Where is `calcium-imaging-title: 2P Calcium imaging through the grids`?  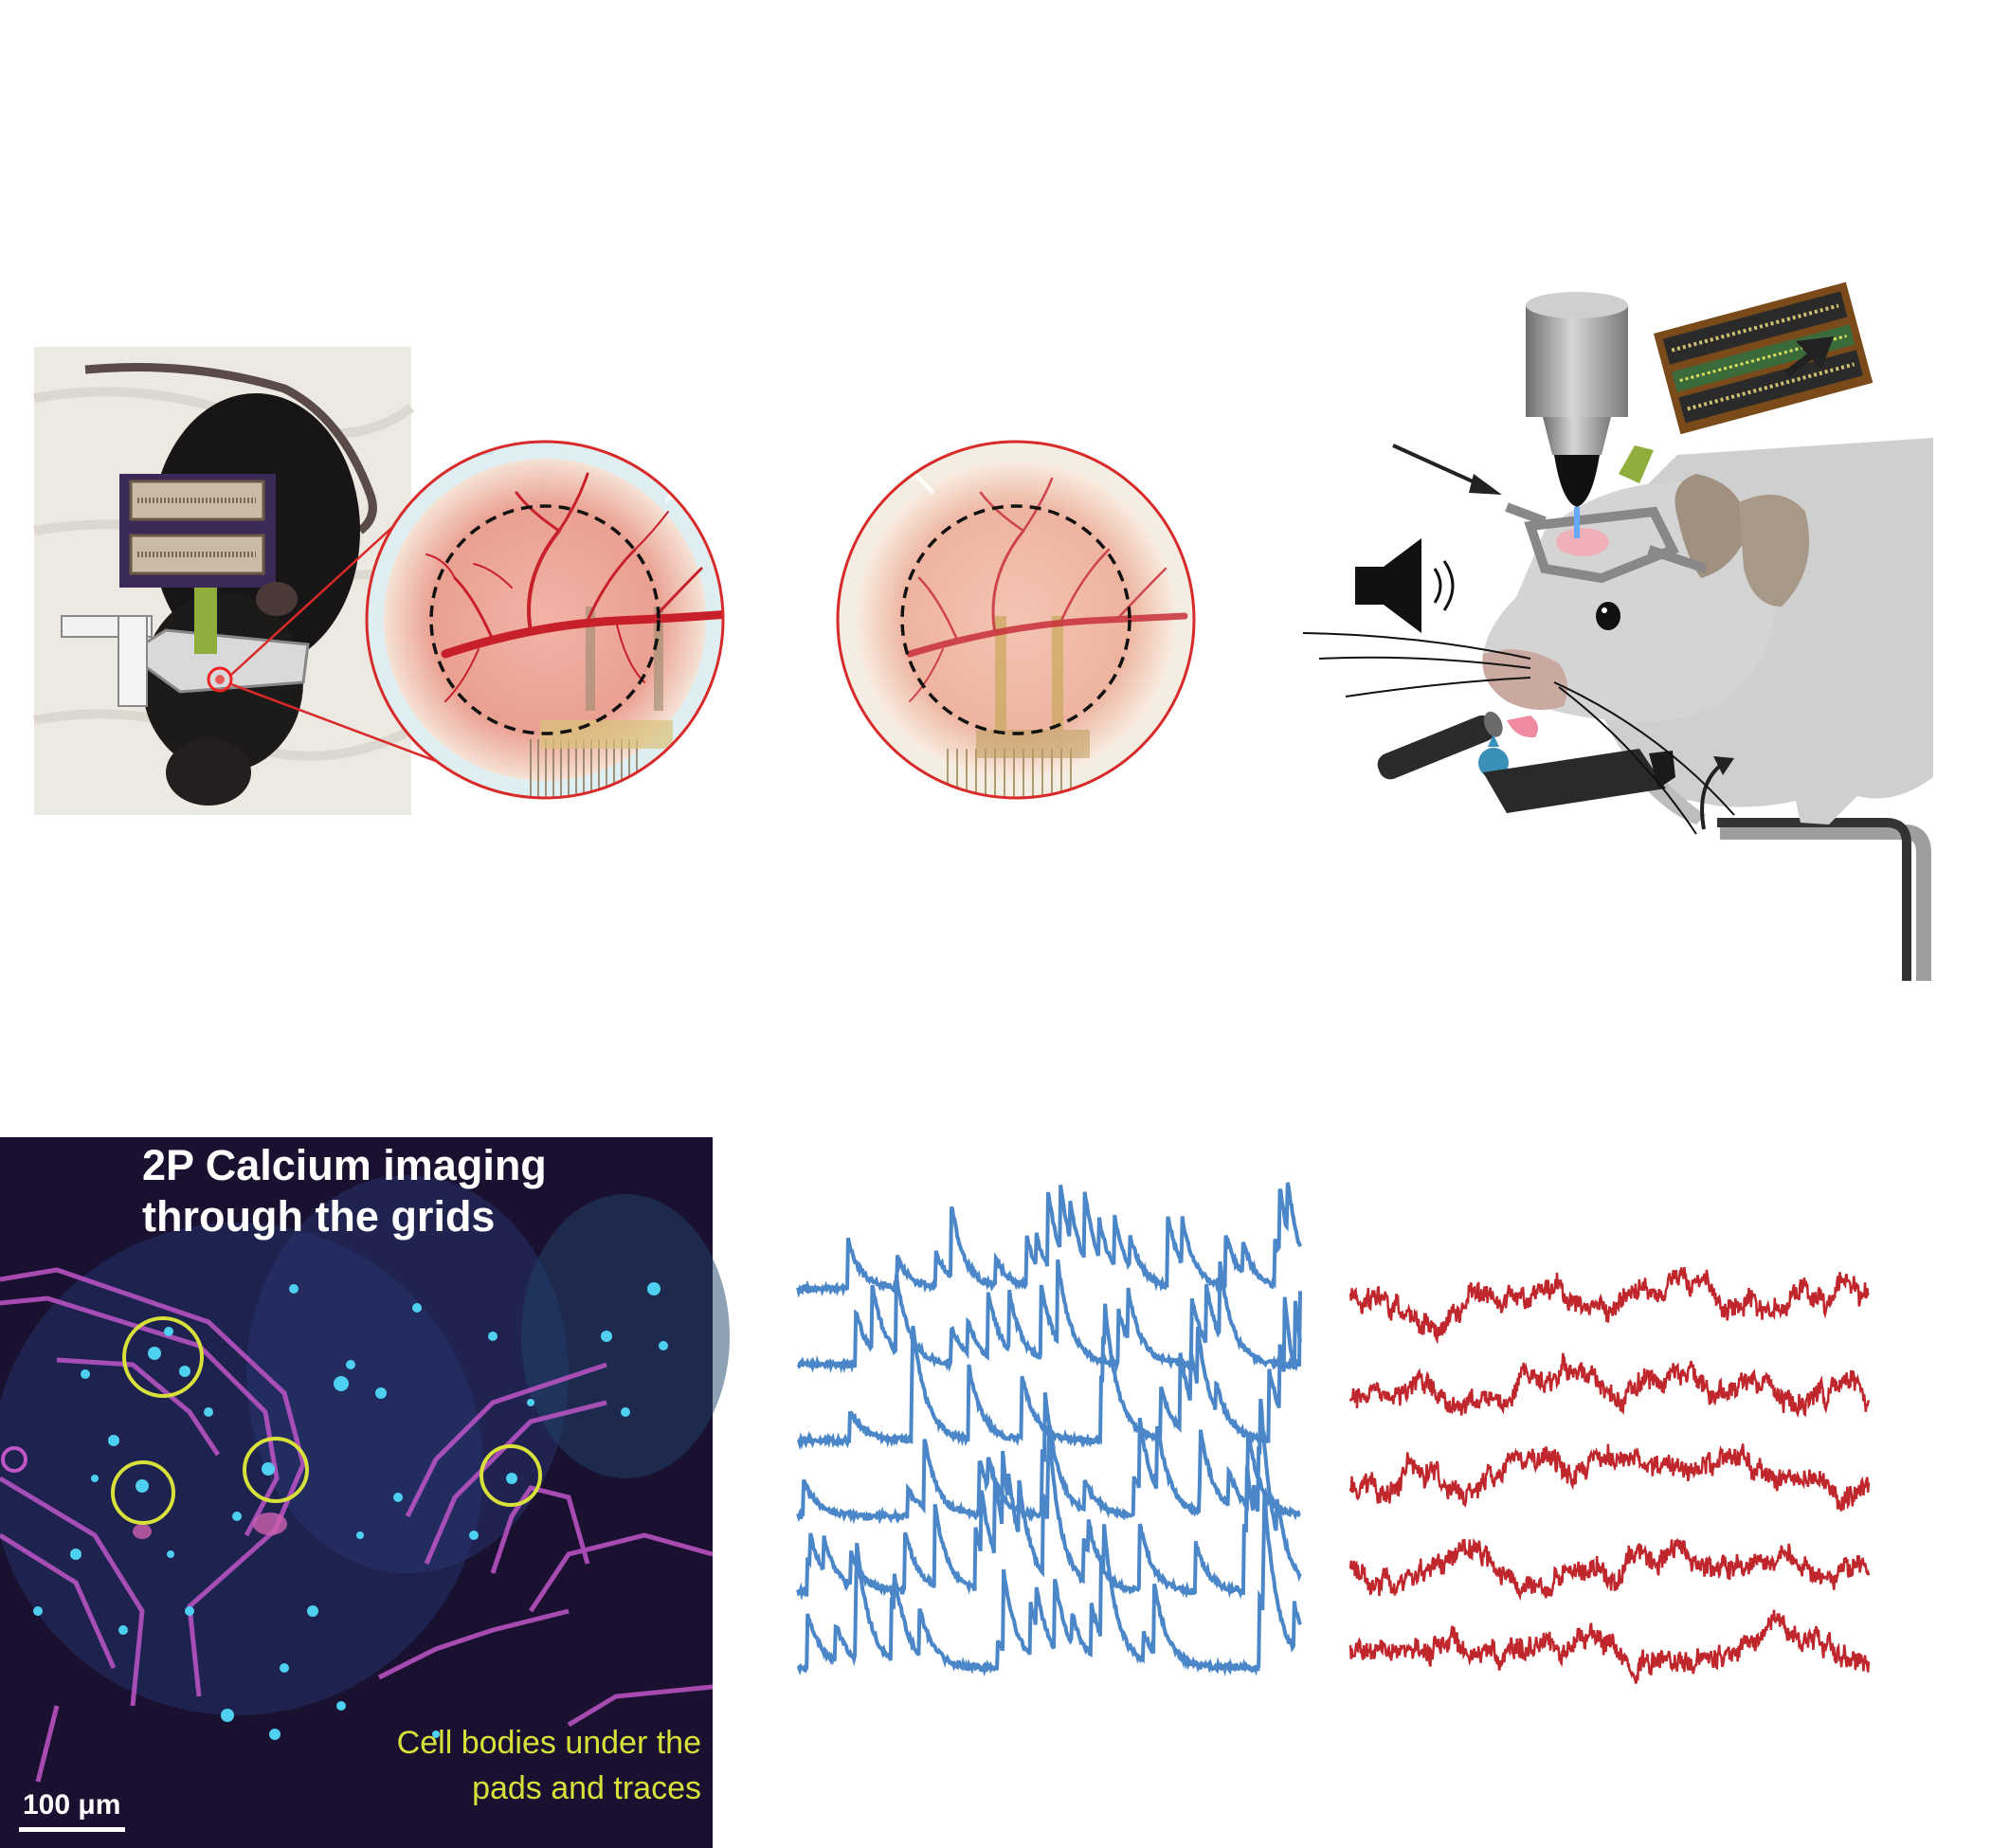 calcium-imaging-title: 2P Calcium imaging through the grids is located at coordinates (388, 1191).